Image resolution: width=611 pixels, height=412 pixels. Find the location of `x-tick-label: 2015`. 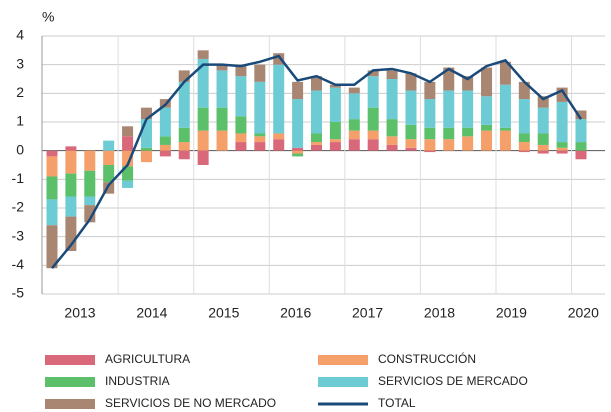

x-tick-label: 2015 is located at coordinates (223, 313).